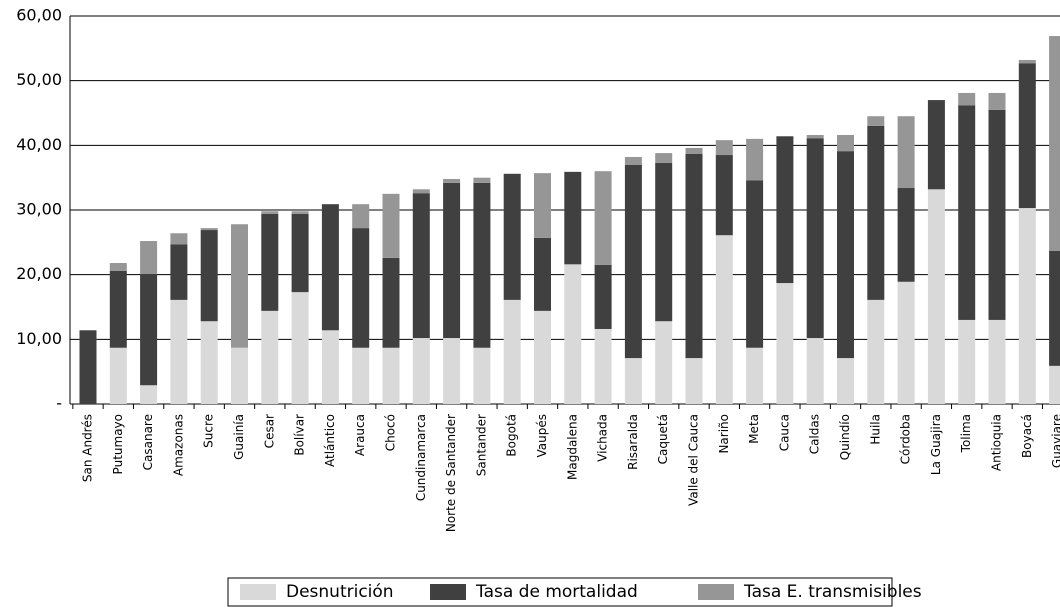  Describe the element at coordinates (633, 442) in the screenshot. I see `x-tick-label: Risaralda` at that location.